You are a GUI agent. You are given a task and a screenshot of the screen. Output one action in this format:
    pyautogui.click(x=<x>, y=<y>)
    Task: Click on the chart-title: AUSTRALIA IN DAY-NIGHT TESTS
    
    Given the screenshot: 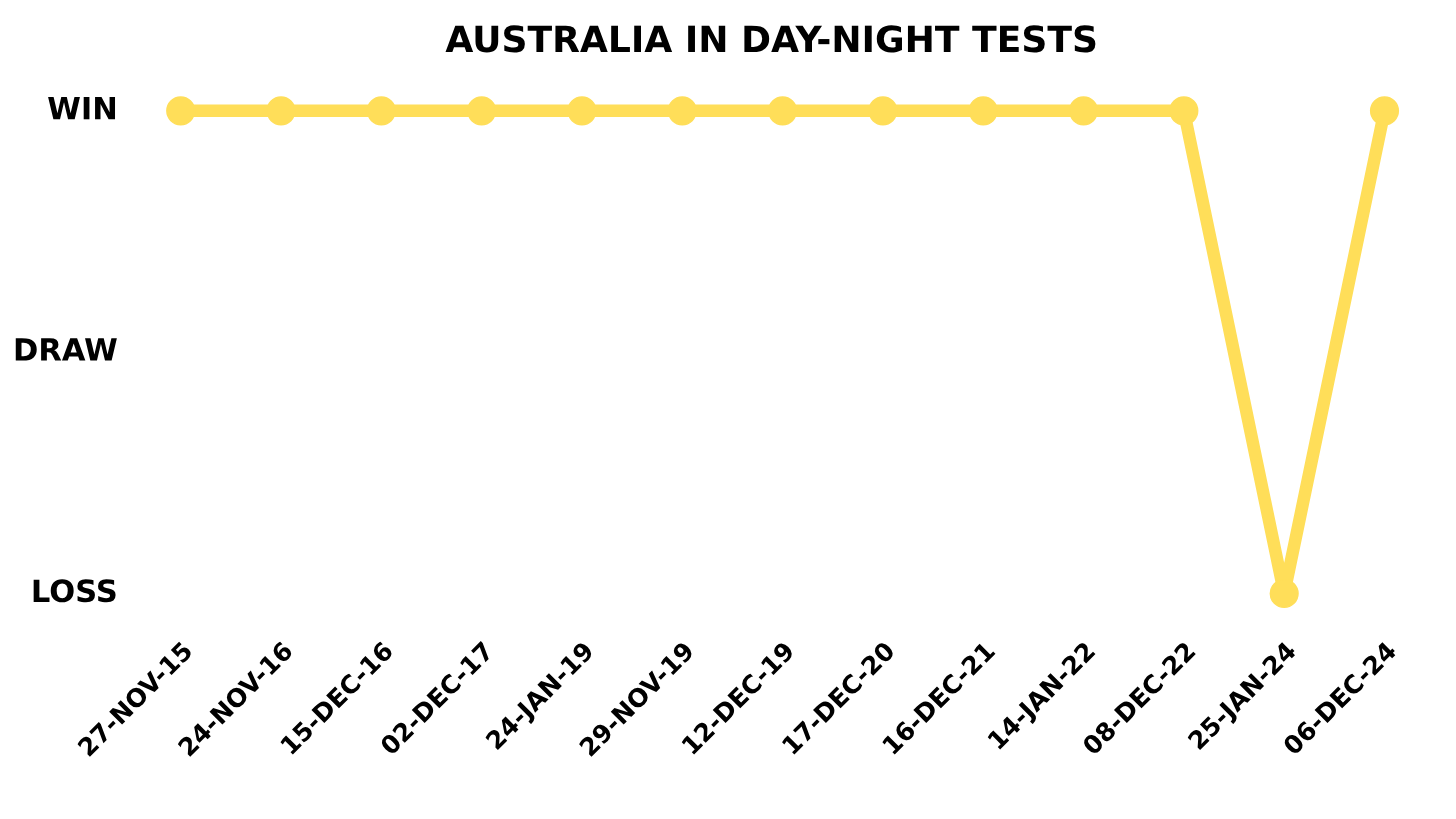 What is the action you would take?
    pyautogui.click(x=770, y=39)
    